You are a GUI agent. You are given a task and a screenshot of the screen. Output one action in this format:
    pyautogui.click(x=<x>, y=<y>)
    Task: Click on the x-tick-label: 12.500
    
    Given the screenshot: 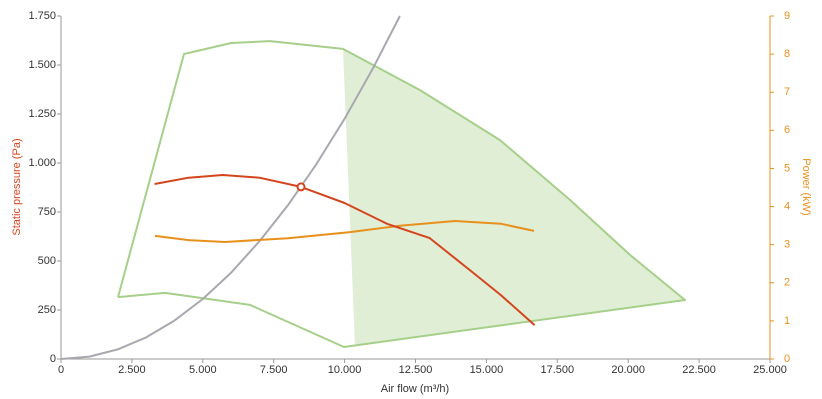 What is the action you would take?
    pyautogui.click(x=416, y=370)
    